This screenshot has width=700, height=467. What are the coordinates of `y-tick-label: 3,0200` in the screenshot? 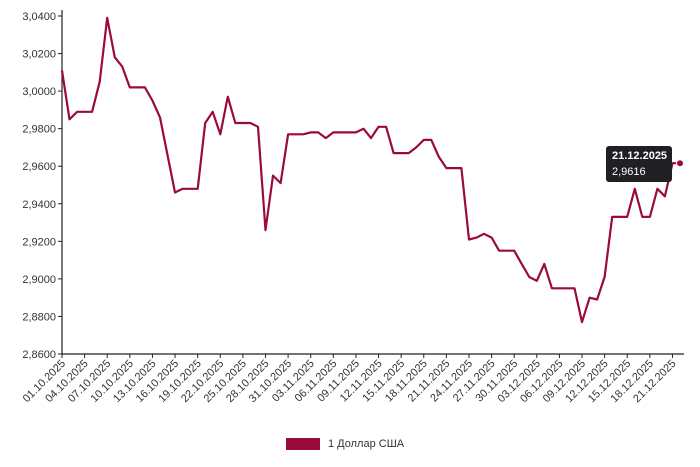 It's located at (39, 55).